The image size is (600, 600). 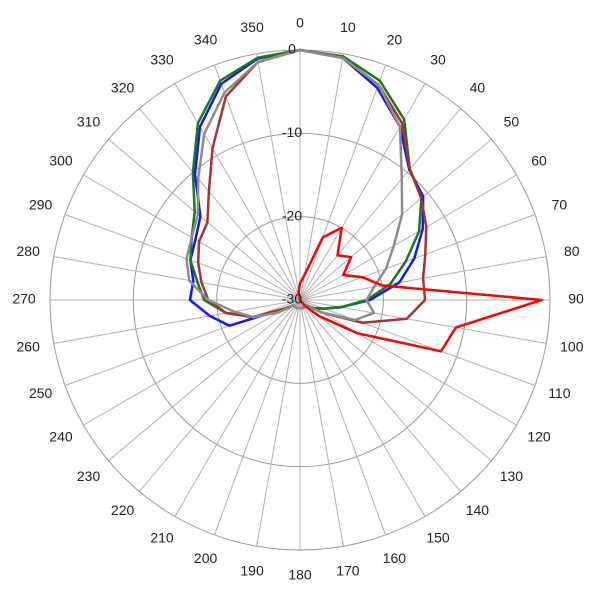 What do you see at coordinates (300, 575) in the screenshot?
I see `angle-tick-label: 180` at bounding box center [300, 575].